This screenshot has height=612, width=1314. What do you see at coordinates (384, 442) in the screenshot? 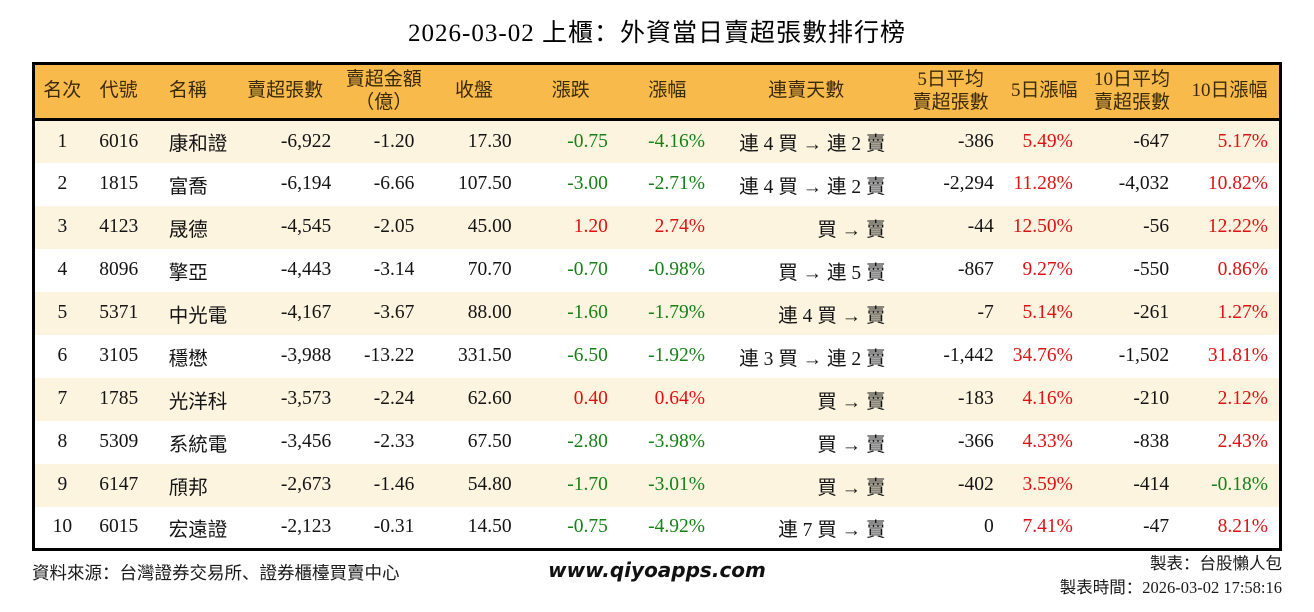
I see `cell-sell_amount: -2.33` at bounding box center [384, 442].